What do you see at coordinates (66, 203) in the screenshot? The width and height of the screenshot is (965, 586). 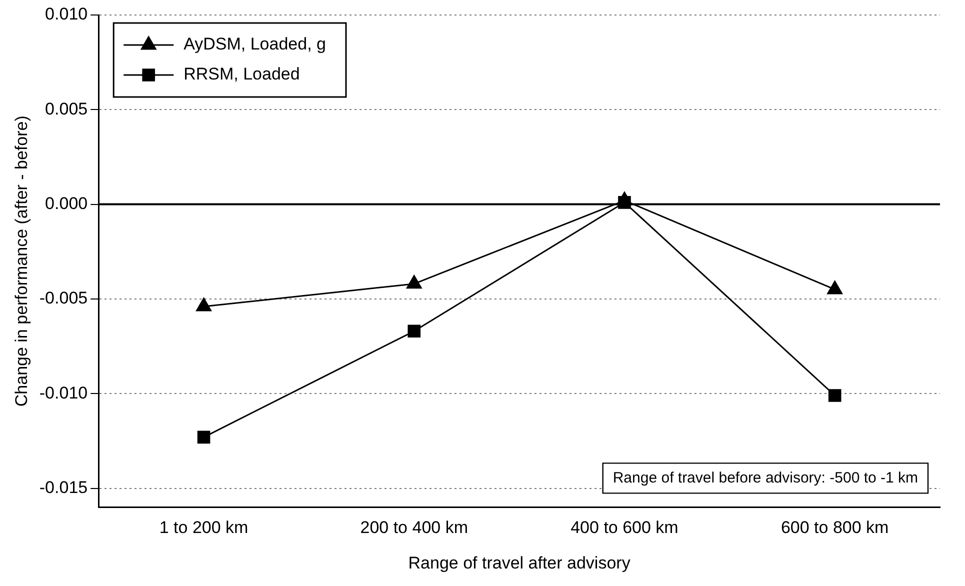 I see `y-tick-label: 0.000` at bounding box center [66, 203].